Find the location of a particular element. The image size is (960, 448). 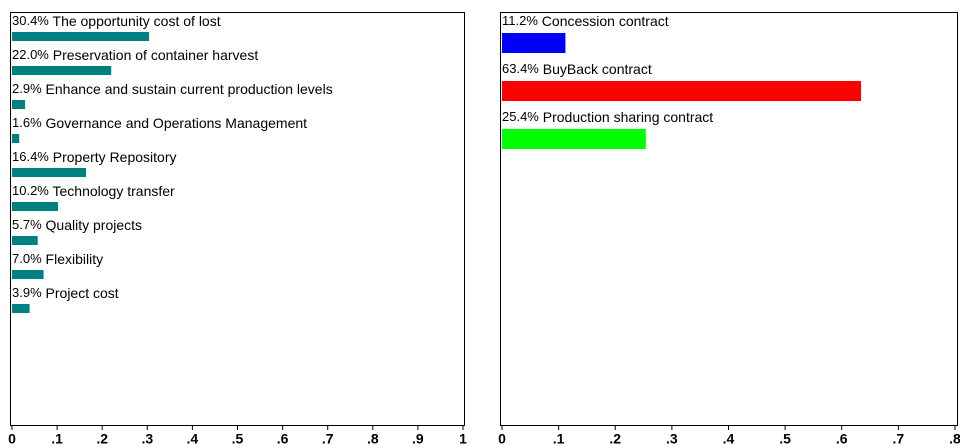

category-label: Preservation of container harvest is located at coordinates (153, 55).